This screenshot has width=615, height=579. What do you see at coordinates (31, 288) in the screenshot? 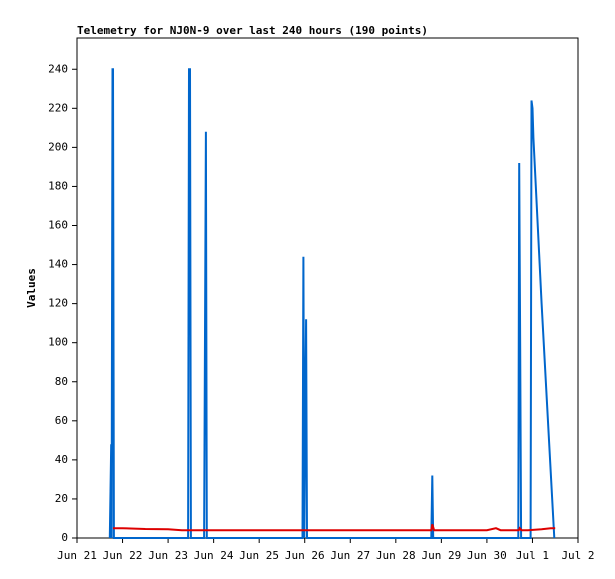
I see `y-axis-label: Values` at bounding box center [31, 288].